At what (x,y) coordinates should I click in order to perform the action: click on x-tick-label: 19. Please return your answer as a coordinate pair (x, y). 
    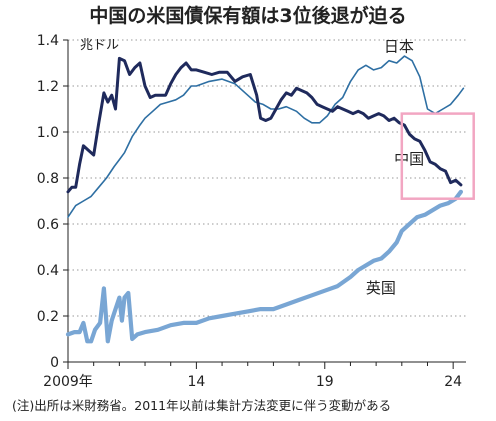
    Looking at the image, I should click on (325, 382).